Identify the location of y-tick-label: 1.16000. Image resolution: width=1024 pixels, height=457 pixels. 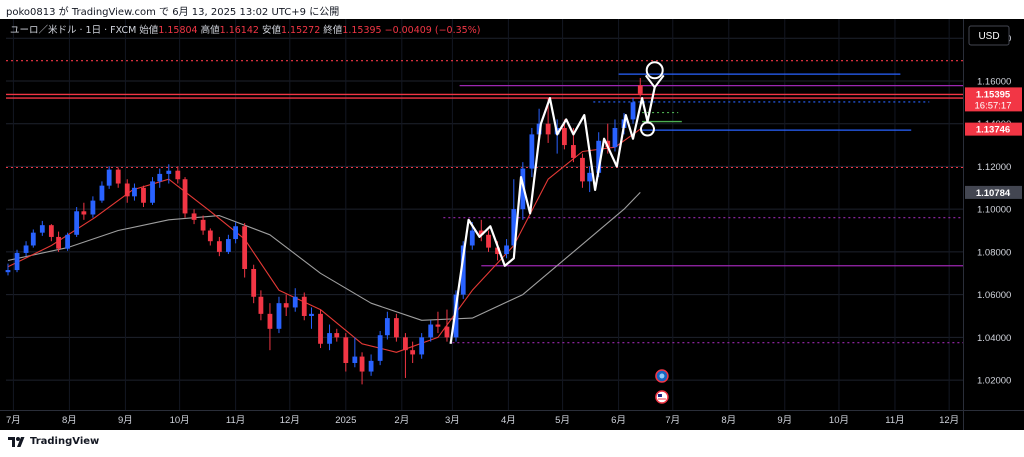
(994, 81).